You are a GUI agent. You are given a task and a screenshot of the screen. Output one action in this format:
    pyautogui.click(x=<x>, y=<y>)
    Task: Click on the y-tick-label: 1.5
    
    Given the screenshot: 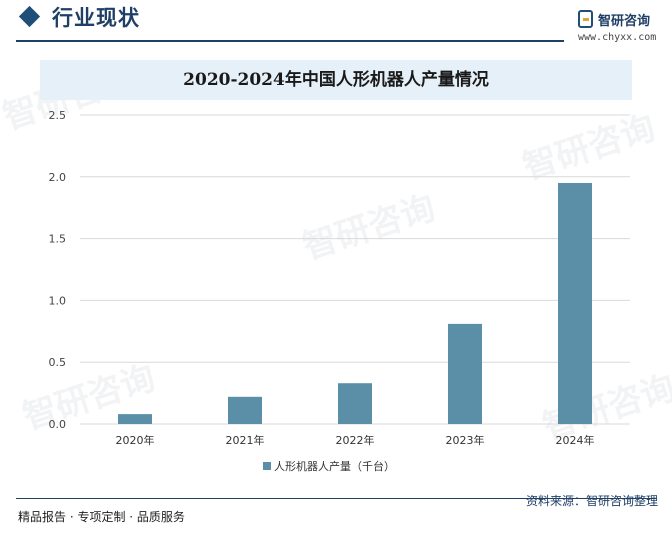 What is the action you would take?
    pyautogui.click(x=58, y=239)
    